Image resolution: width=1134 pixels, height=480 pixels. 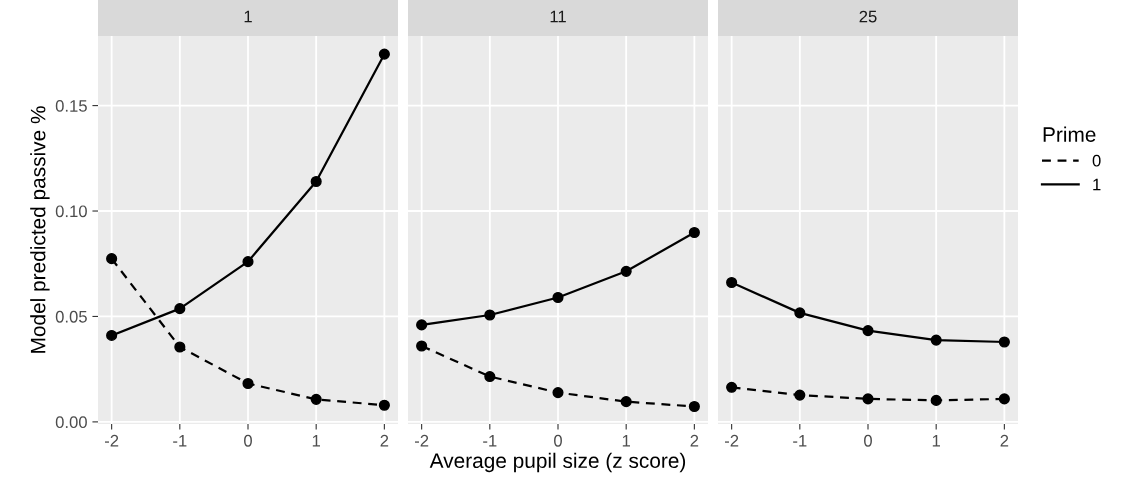 What do you see at coordinates (1069, 134) in the screenshot?
I see `legend-title: Prime` at bounding box center [1069, 134].